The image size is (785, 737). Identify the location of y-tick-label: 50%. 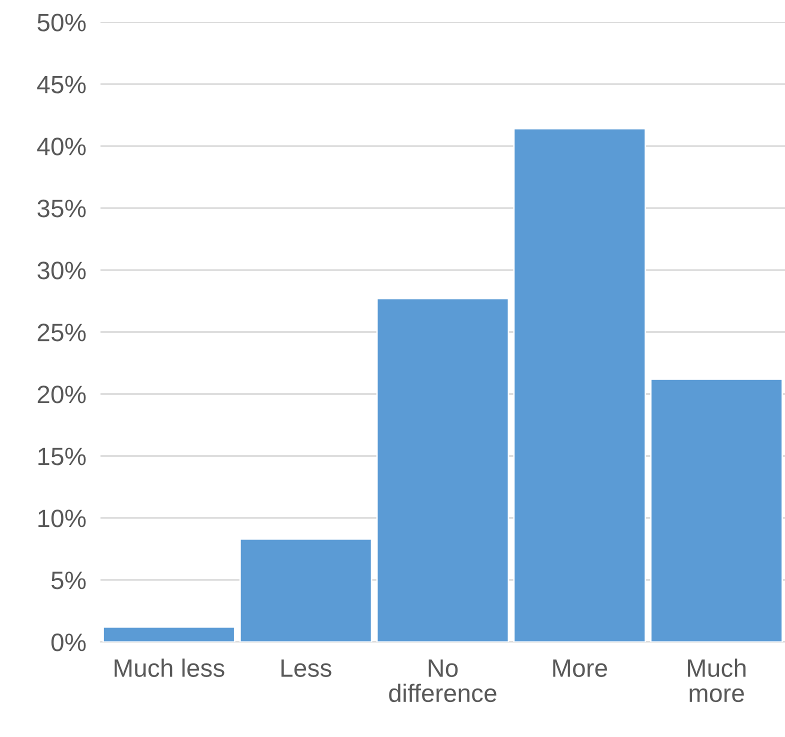
(62, 23).